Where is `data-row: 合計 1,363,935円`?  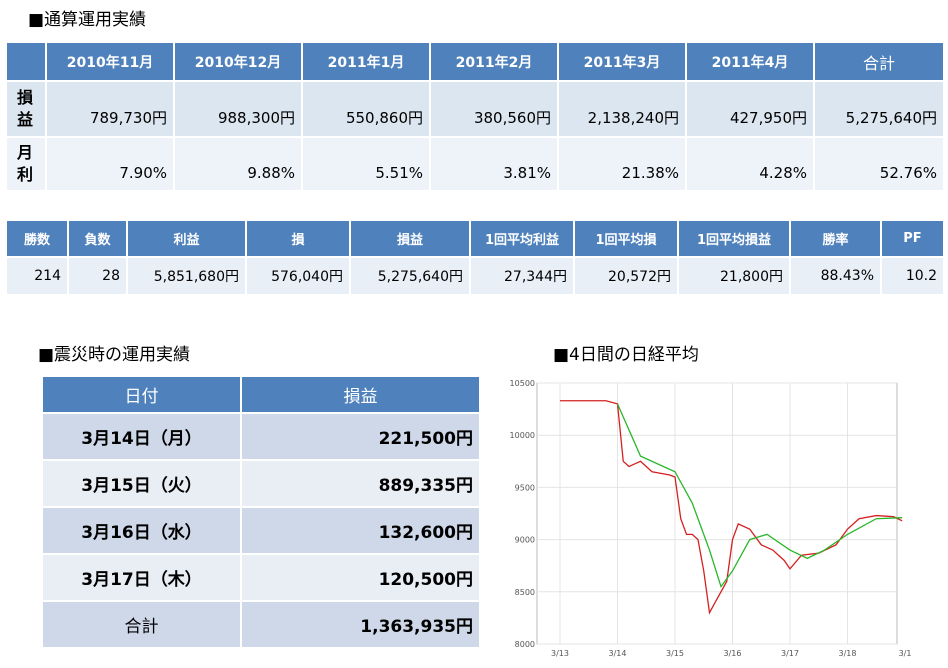
data-row: 合計 1,363,935円 is located at coordinates (261, 624).